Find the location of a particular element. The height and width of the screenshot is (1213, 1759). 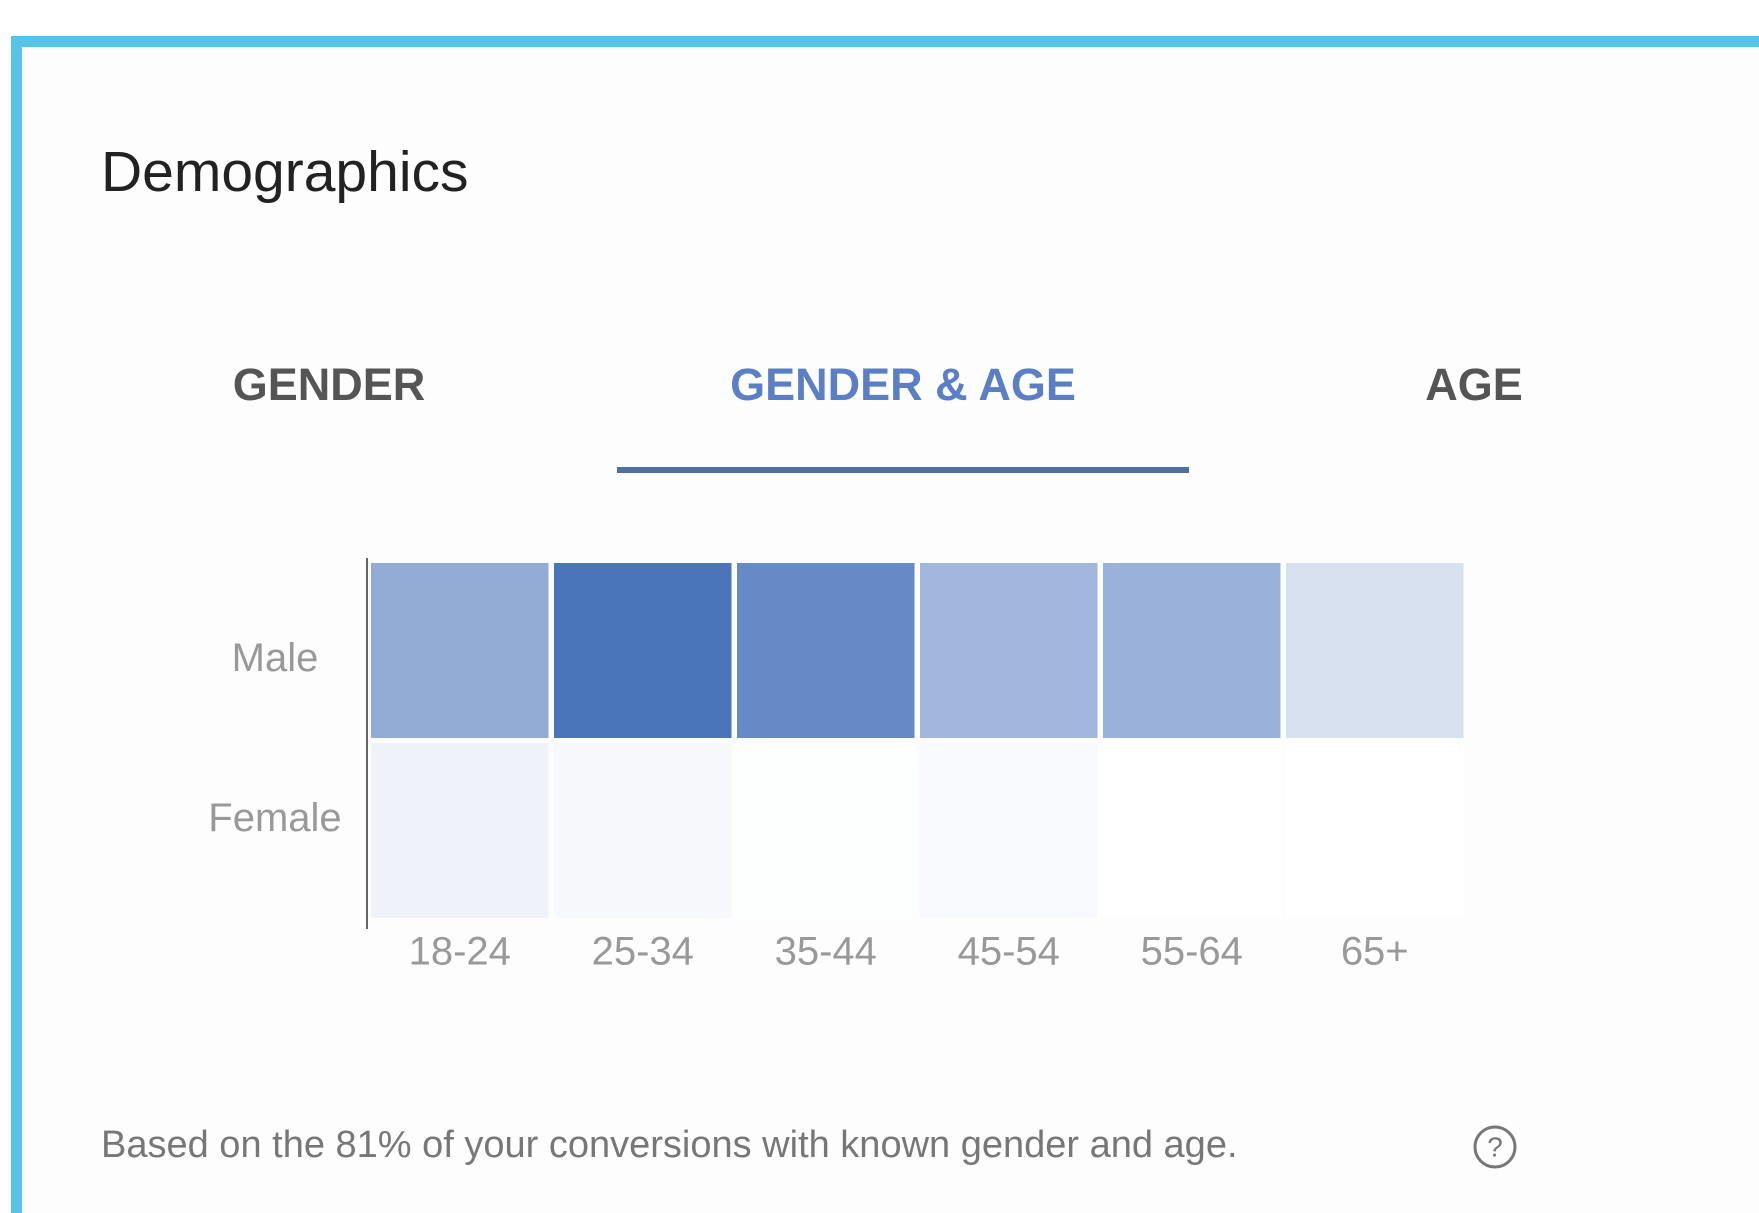

tab-label: GENDER is located at coordinates (329, 384).